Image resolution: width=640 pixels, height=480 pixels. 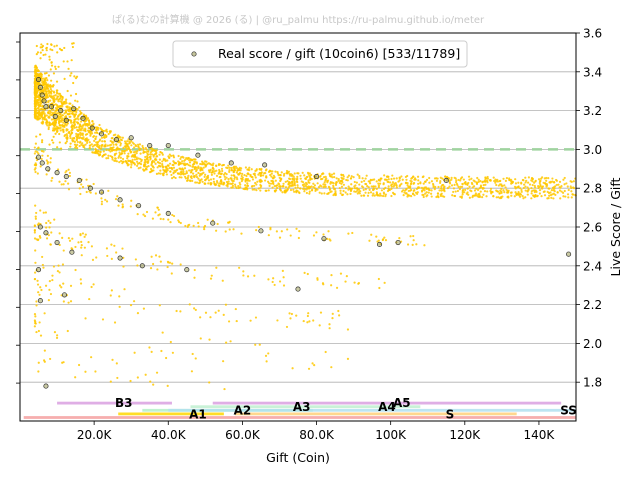 I want to click on rank-band-label: S, so click(x=450, y=414).